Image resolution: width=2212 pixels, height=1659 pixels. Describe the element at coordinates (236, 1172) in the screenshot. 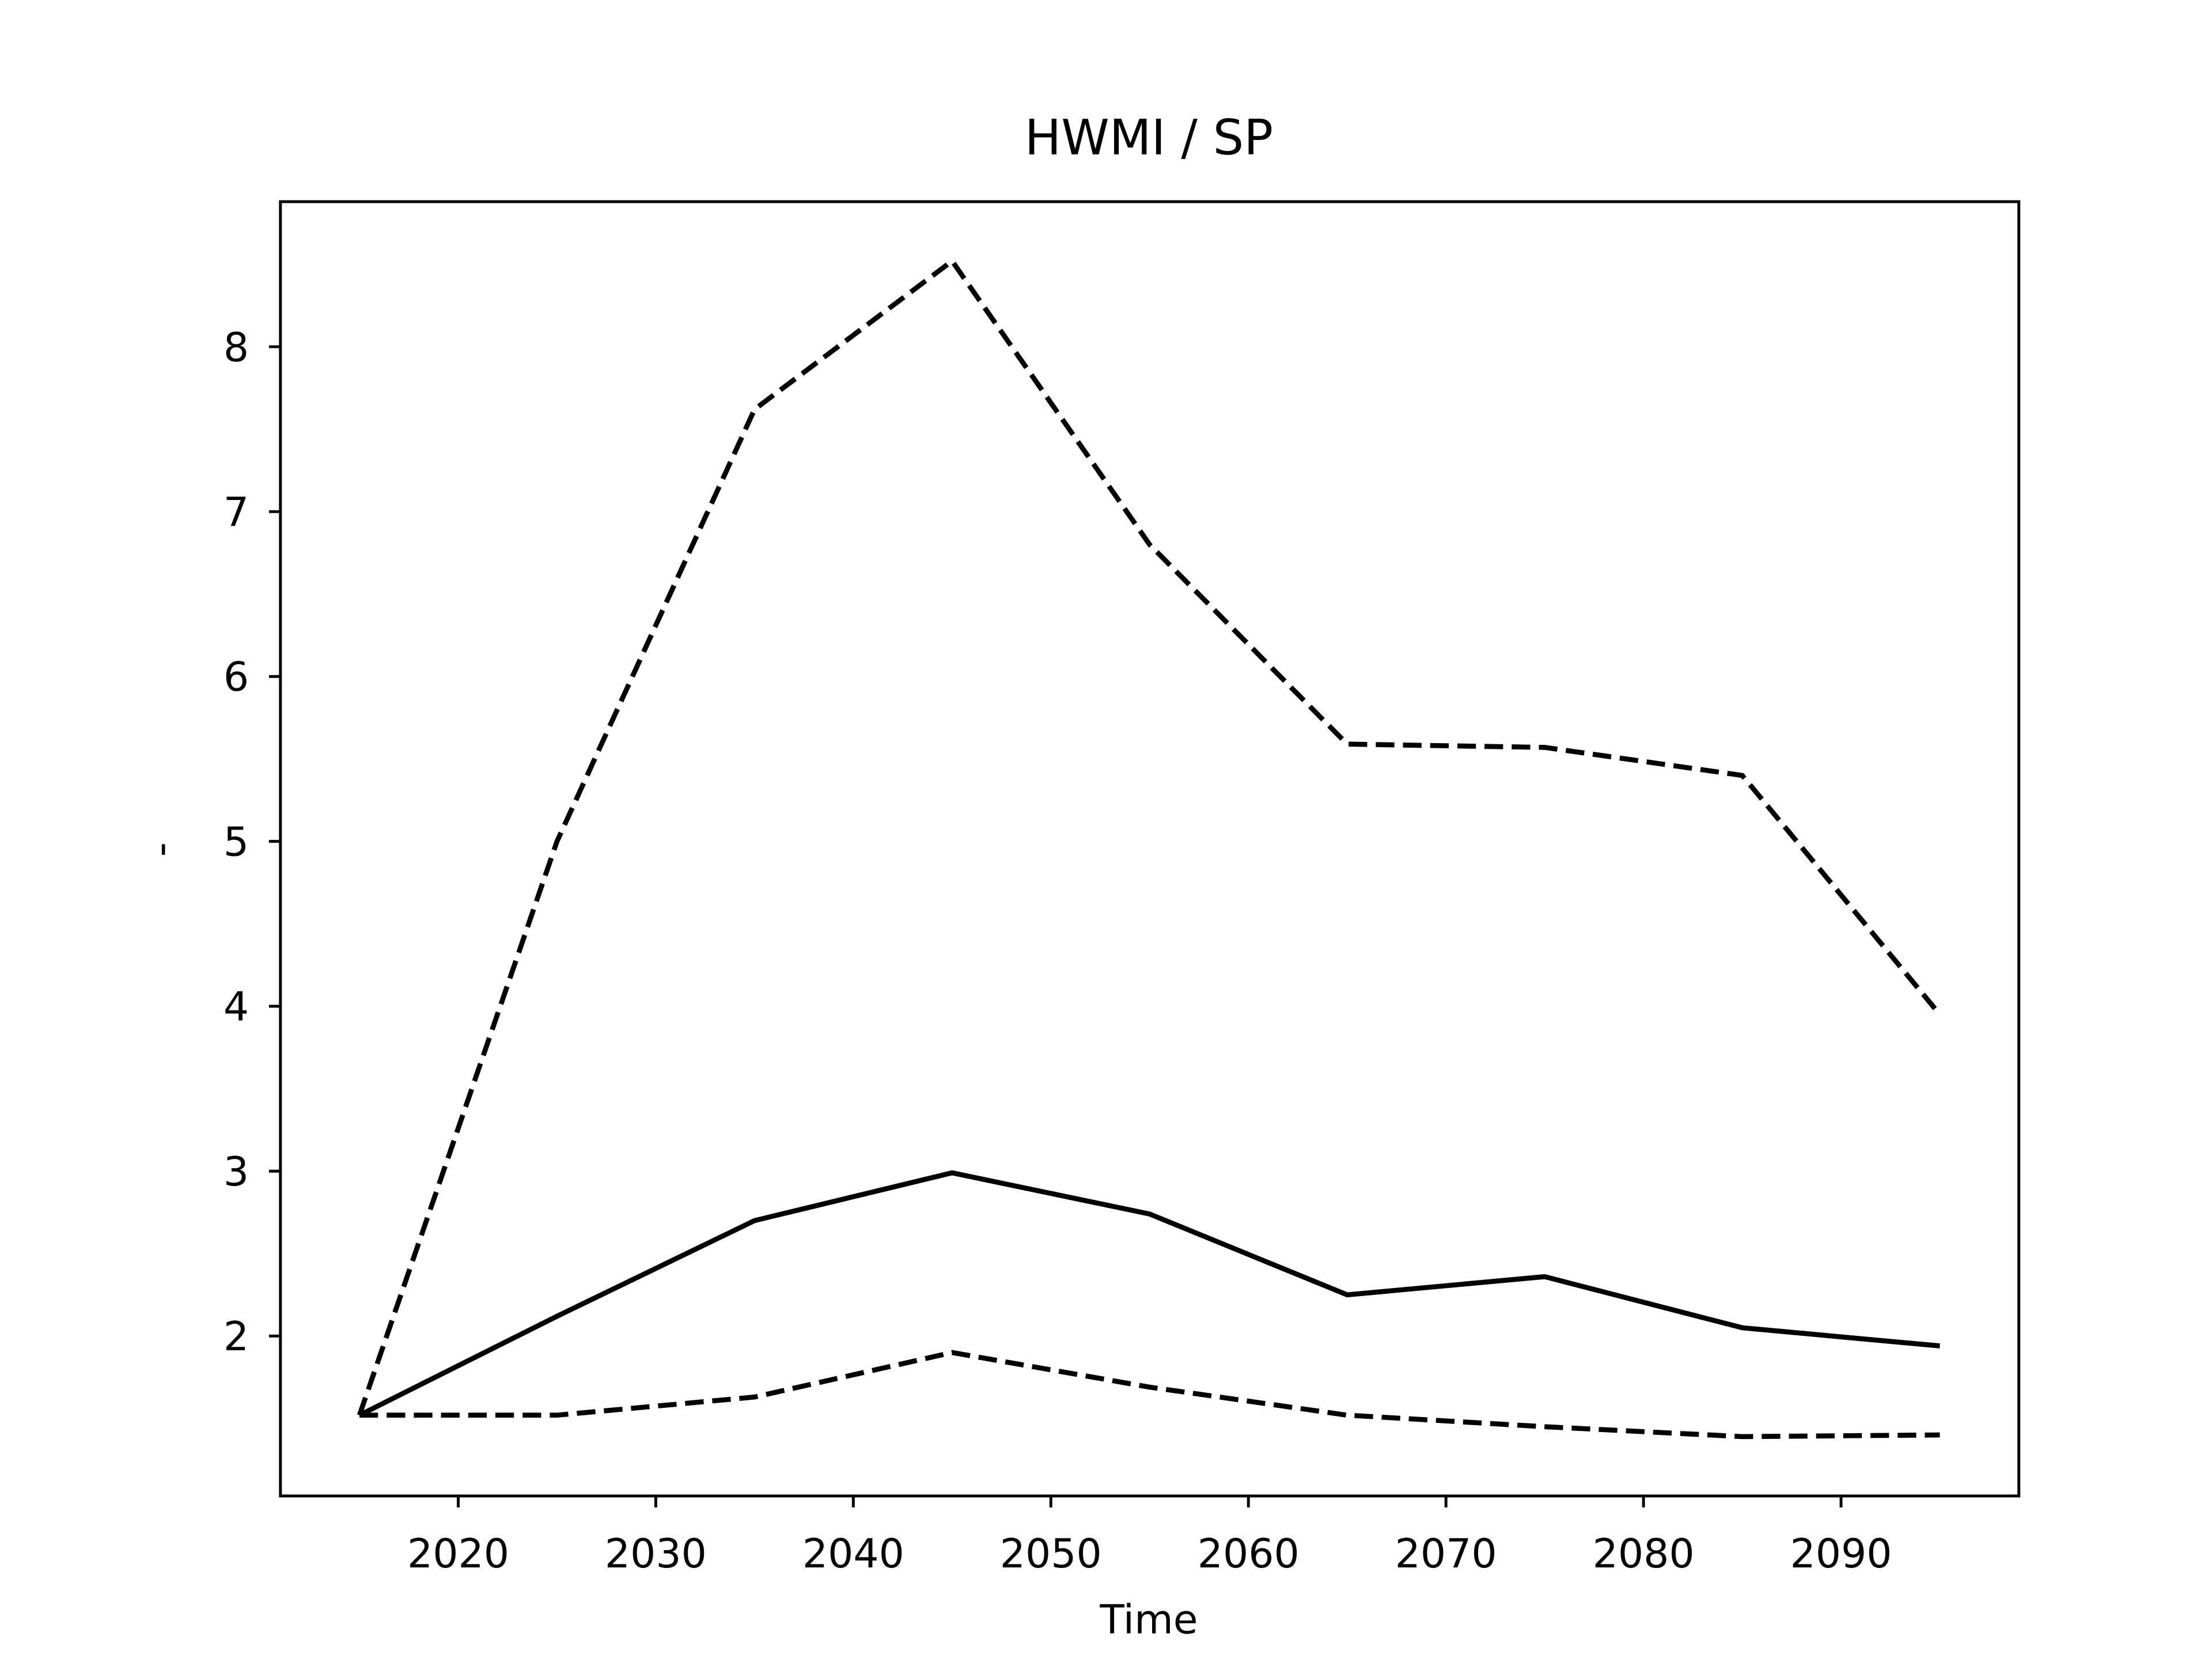

I see `y-tick-label: 3` at that location.